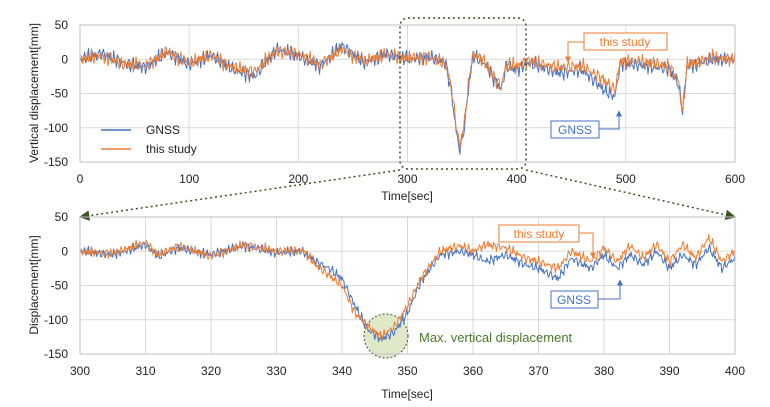  Describe the element at coordinates (610, 289) in the screenshot. I see `bottom-gnss-callout-leader` at that location.